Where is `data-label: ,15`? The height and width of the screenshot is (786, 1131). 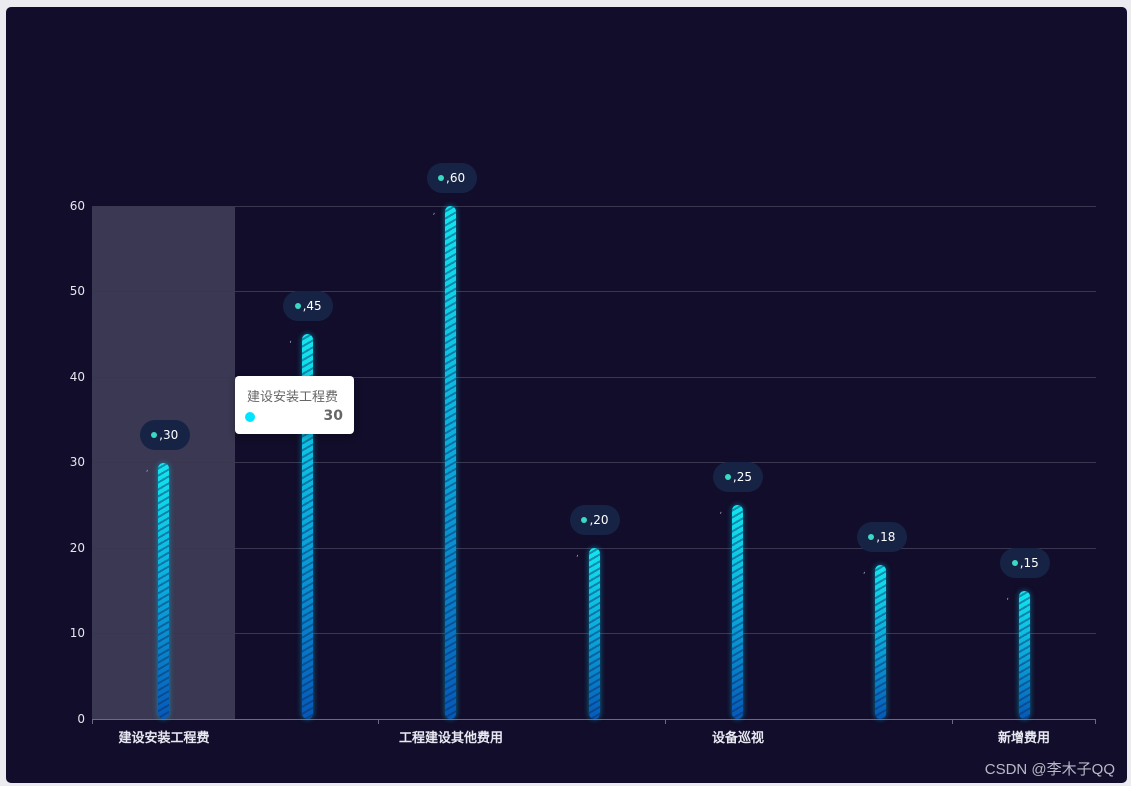 data-label: ,15 is located at coordinates (1025, 562).